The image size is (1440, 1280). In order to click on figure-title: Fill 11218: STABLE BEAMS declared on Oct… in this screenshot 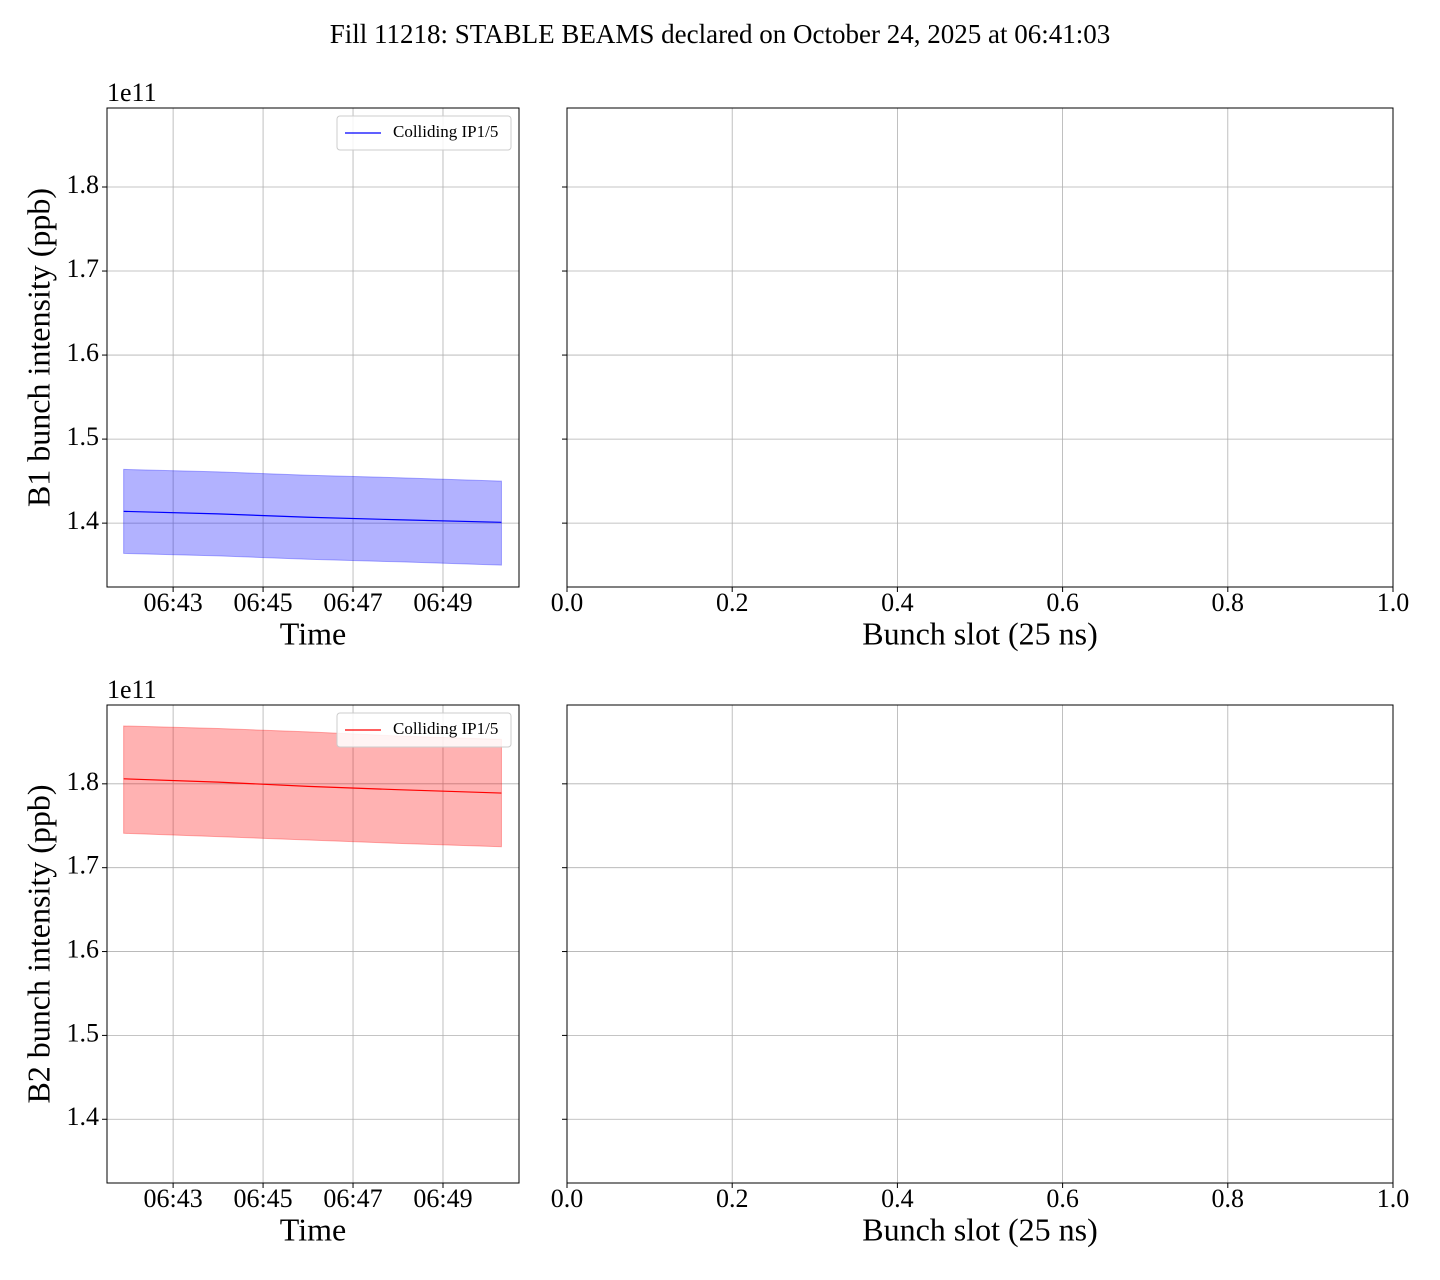, I will do `click(720, 34)`.